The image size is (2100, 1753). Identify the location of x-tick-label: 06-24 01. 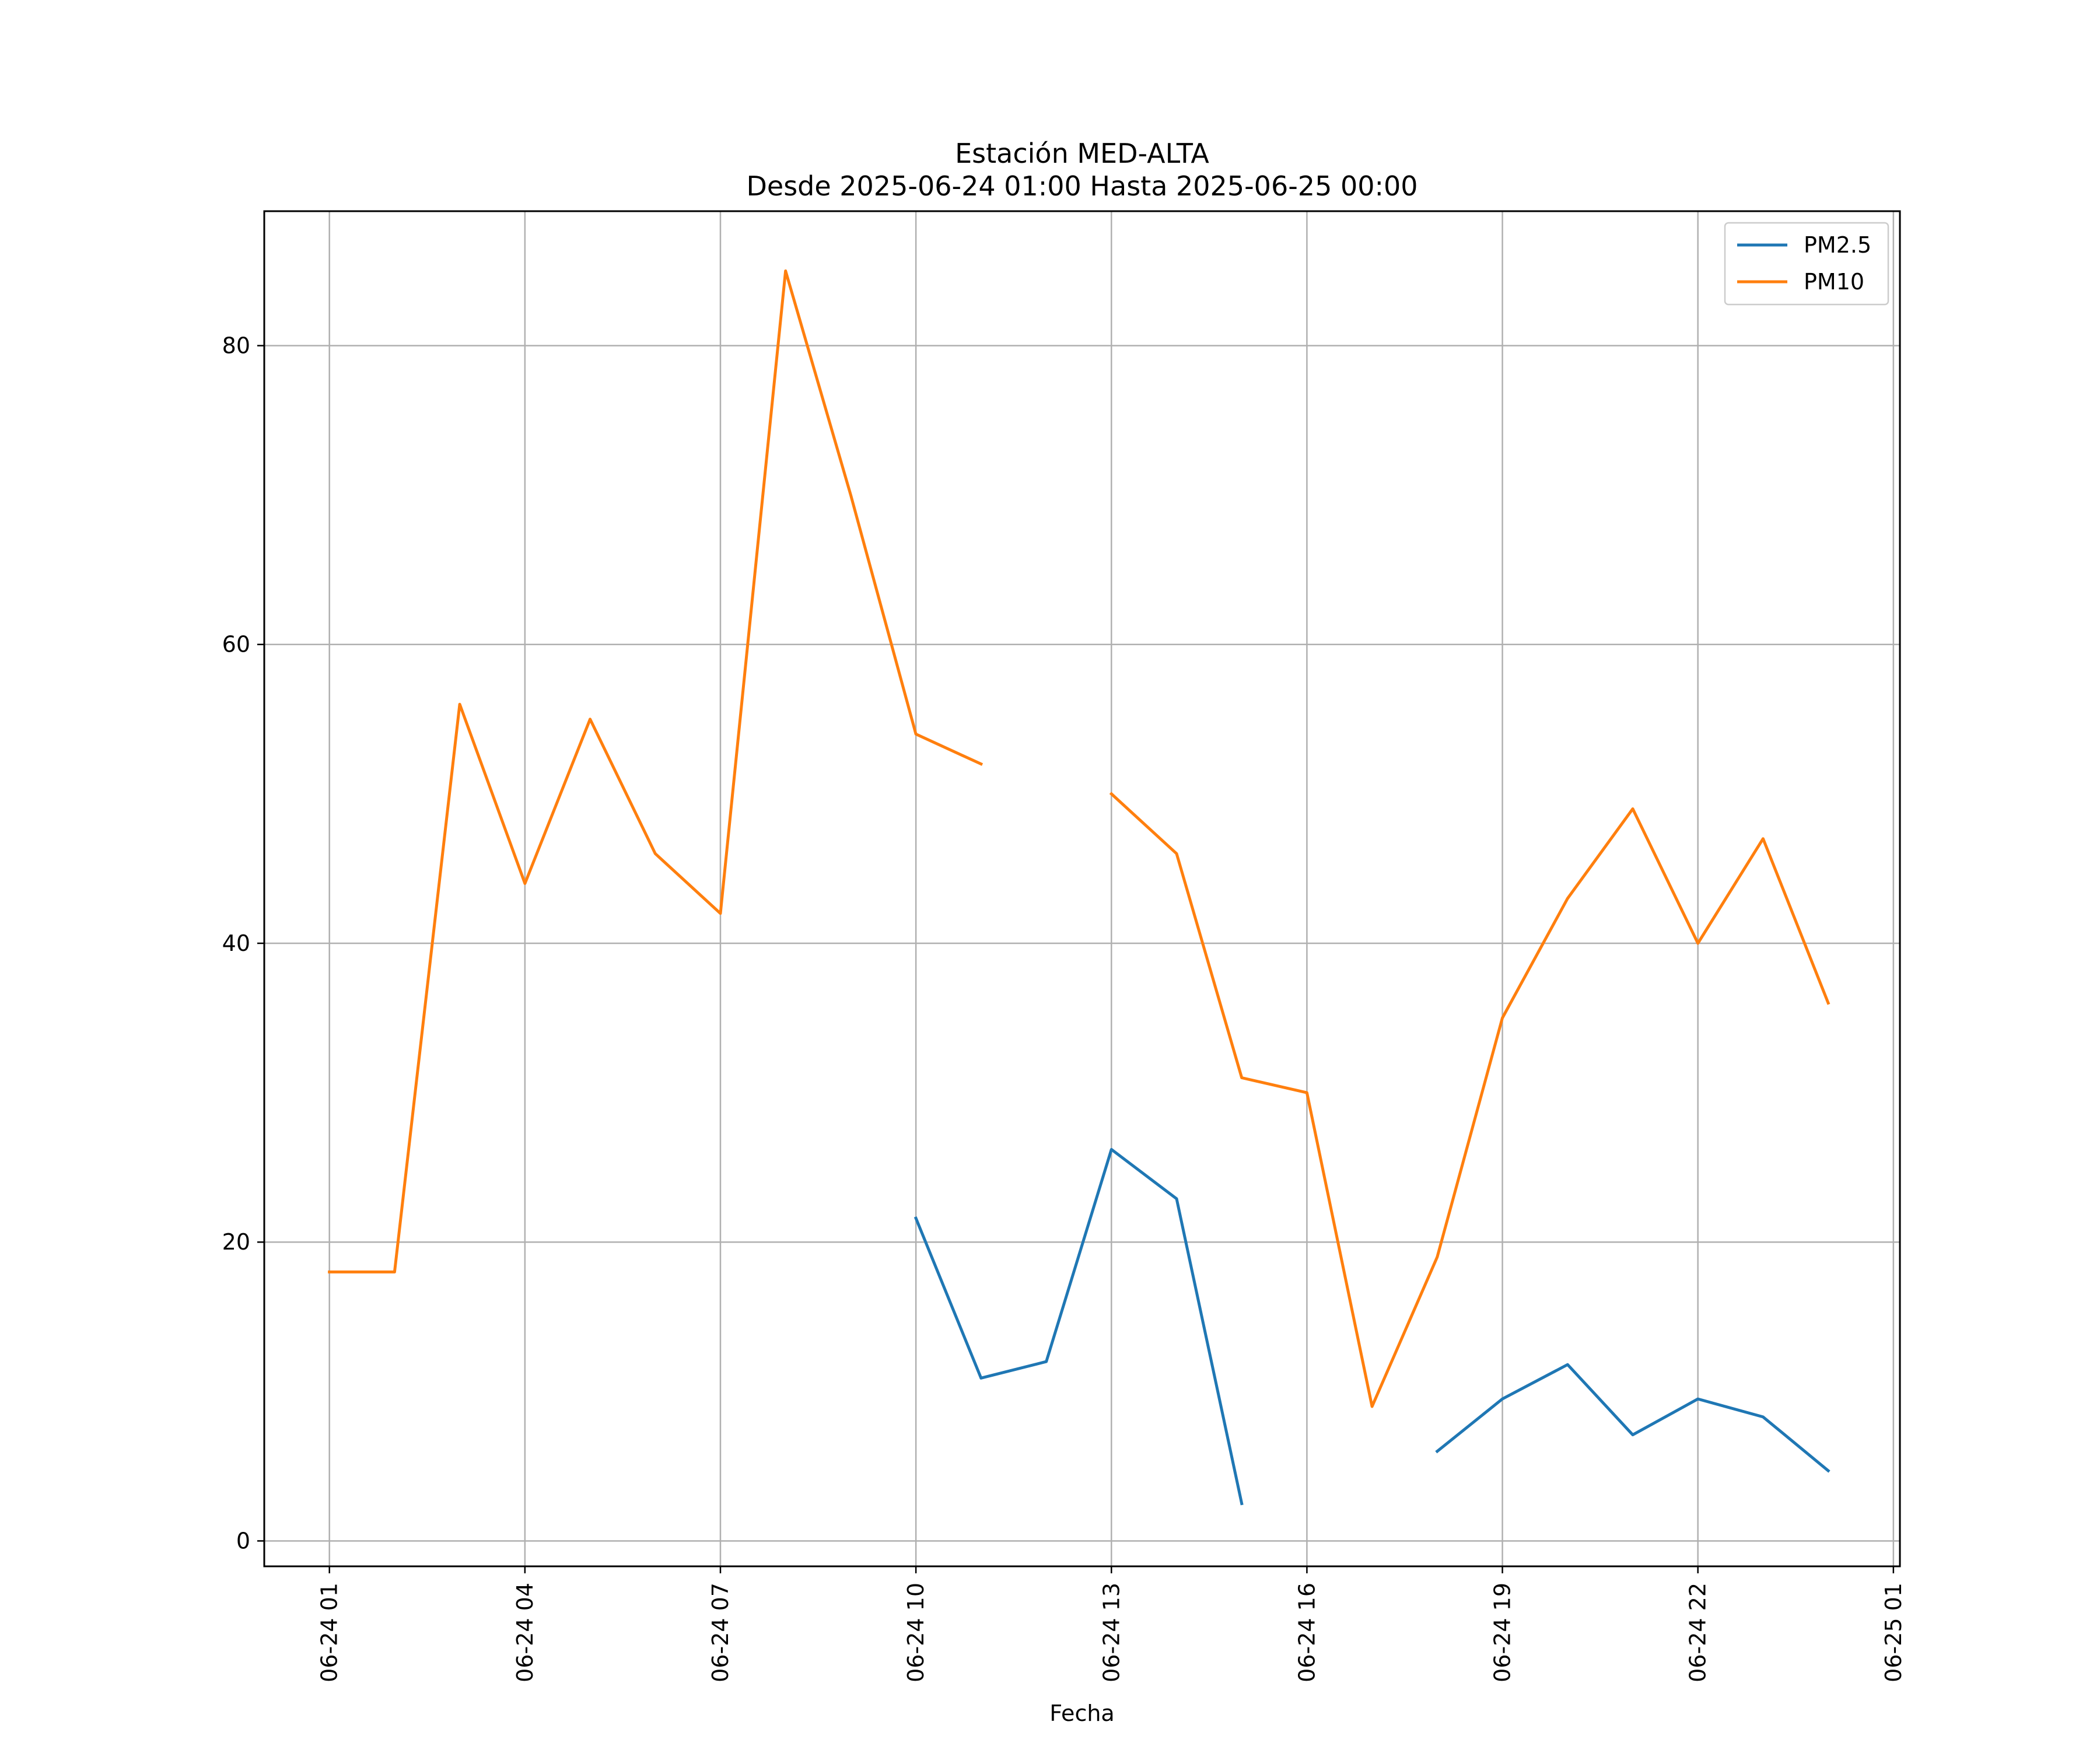
(329, 1632).